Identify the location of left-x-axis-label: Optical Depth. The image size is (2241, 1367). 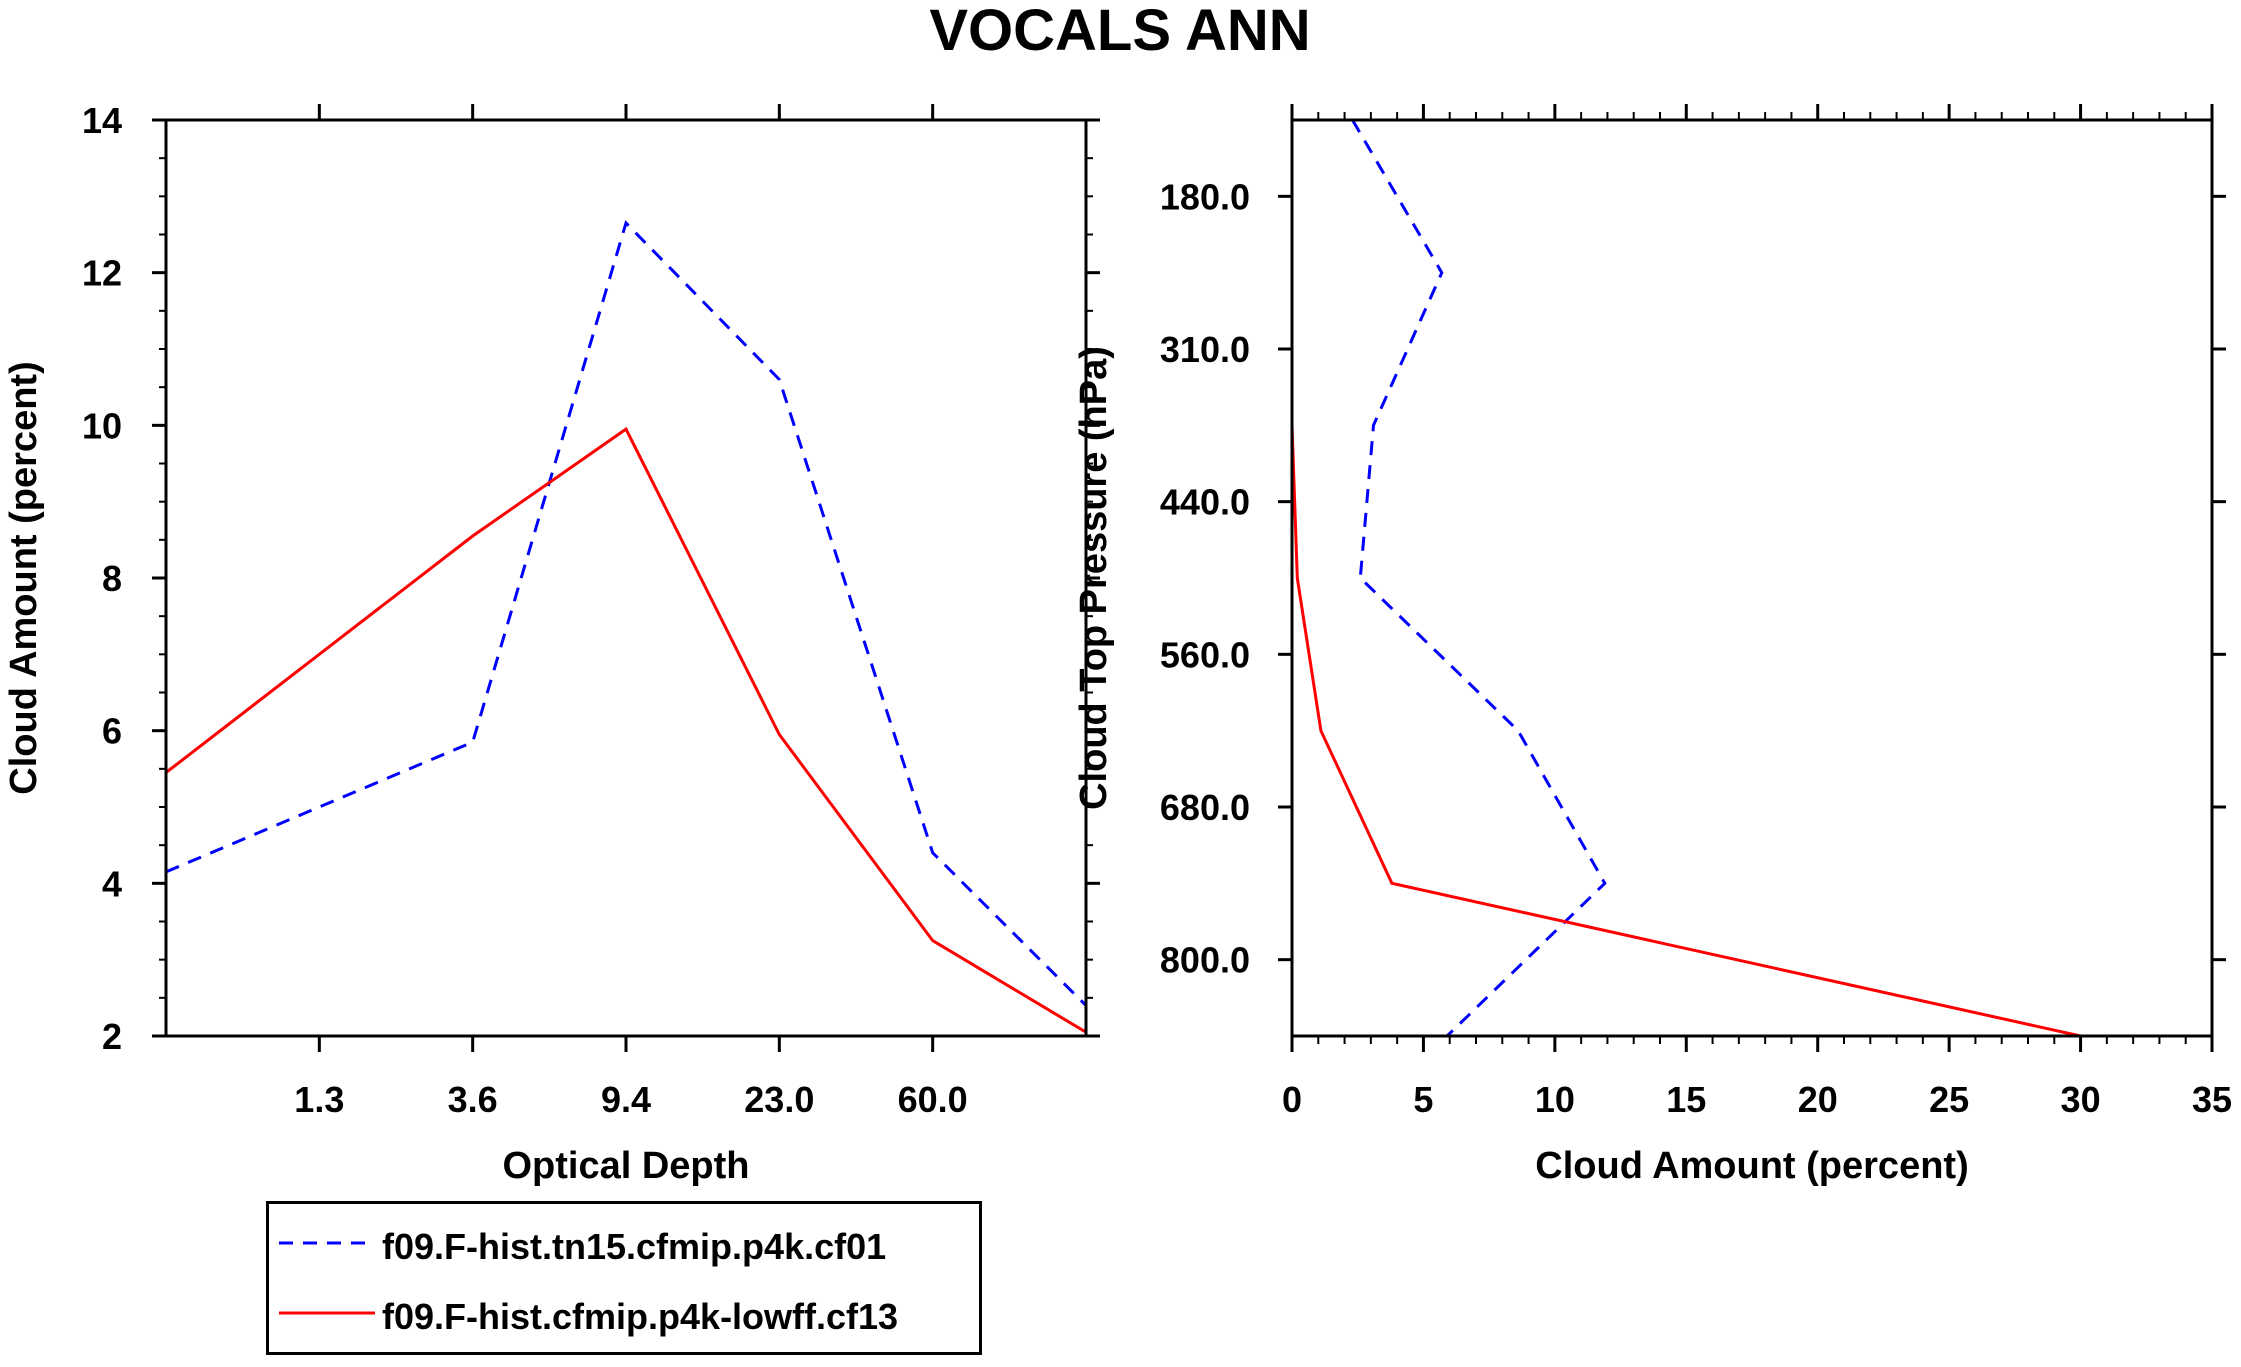
(625, 1166).